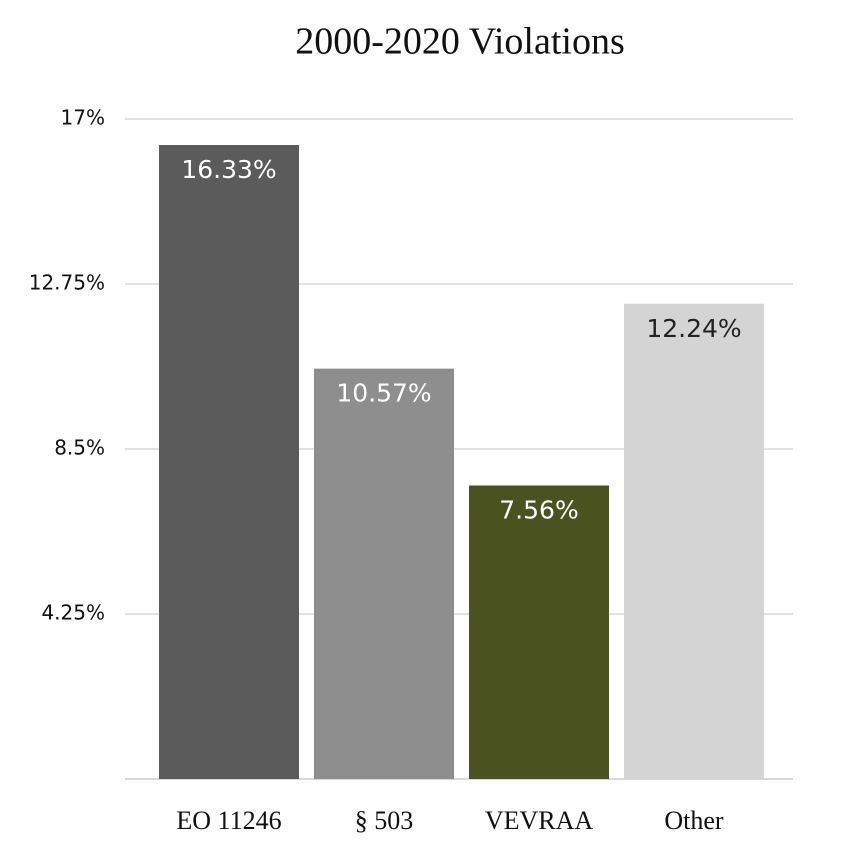  I want to click on y-tick-label: 17%, so click(83, 118).